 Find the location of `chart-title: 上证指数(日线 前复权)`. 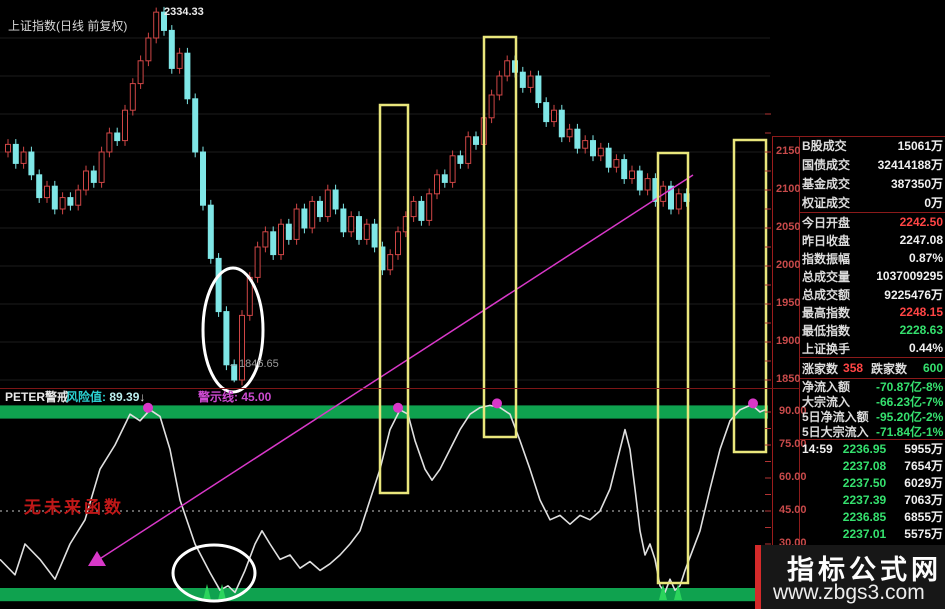

chart-title: 上证指数(日线 前复权) is located at coordinates (68, 26).